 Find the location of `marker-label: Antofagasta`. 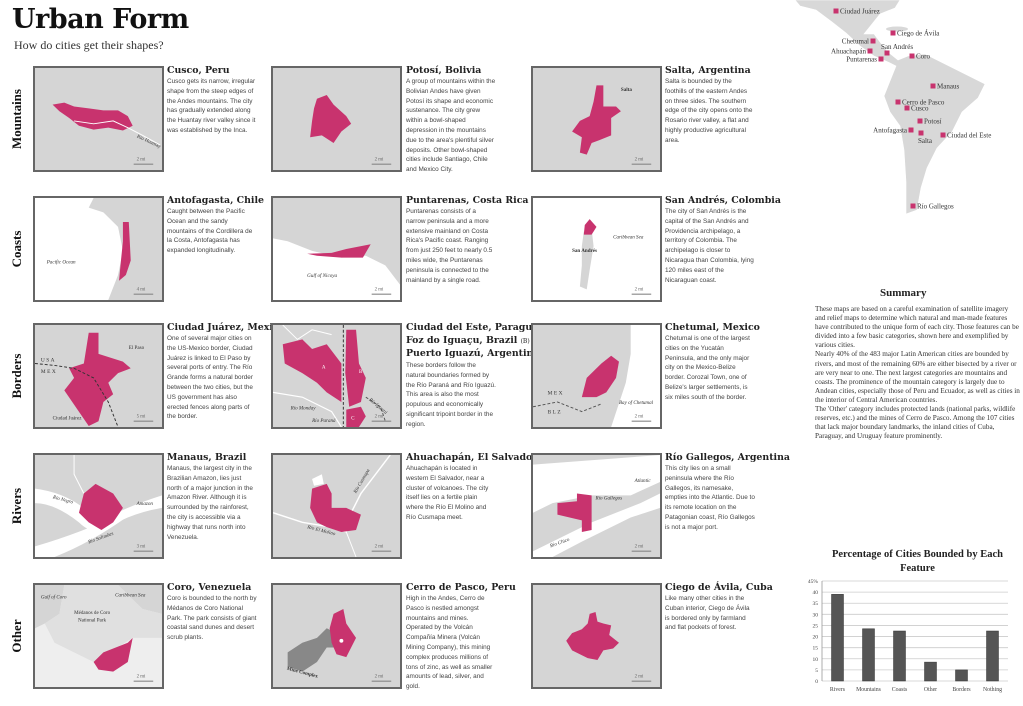

marker-label: Antofagasta is located at coordinates (890, 131).